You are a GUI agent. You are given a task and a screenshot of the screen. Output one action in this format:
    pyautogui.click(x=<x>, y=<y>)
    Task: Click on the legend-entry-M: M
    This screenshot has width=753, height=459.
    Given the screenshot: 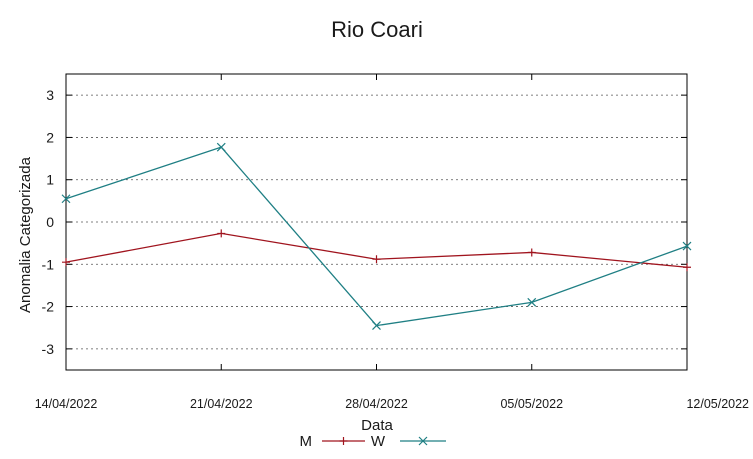 What is the action you would take?
    pyautogui.click(x=332, y=441)
    